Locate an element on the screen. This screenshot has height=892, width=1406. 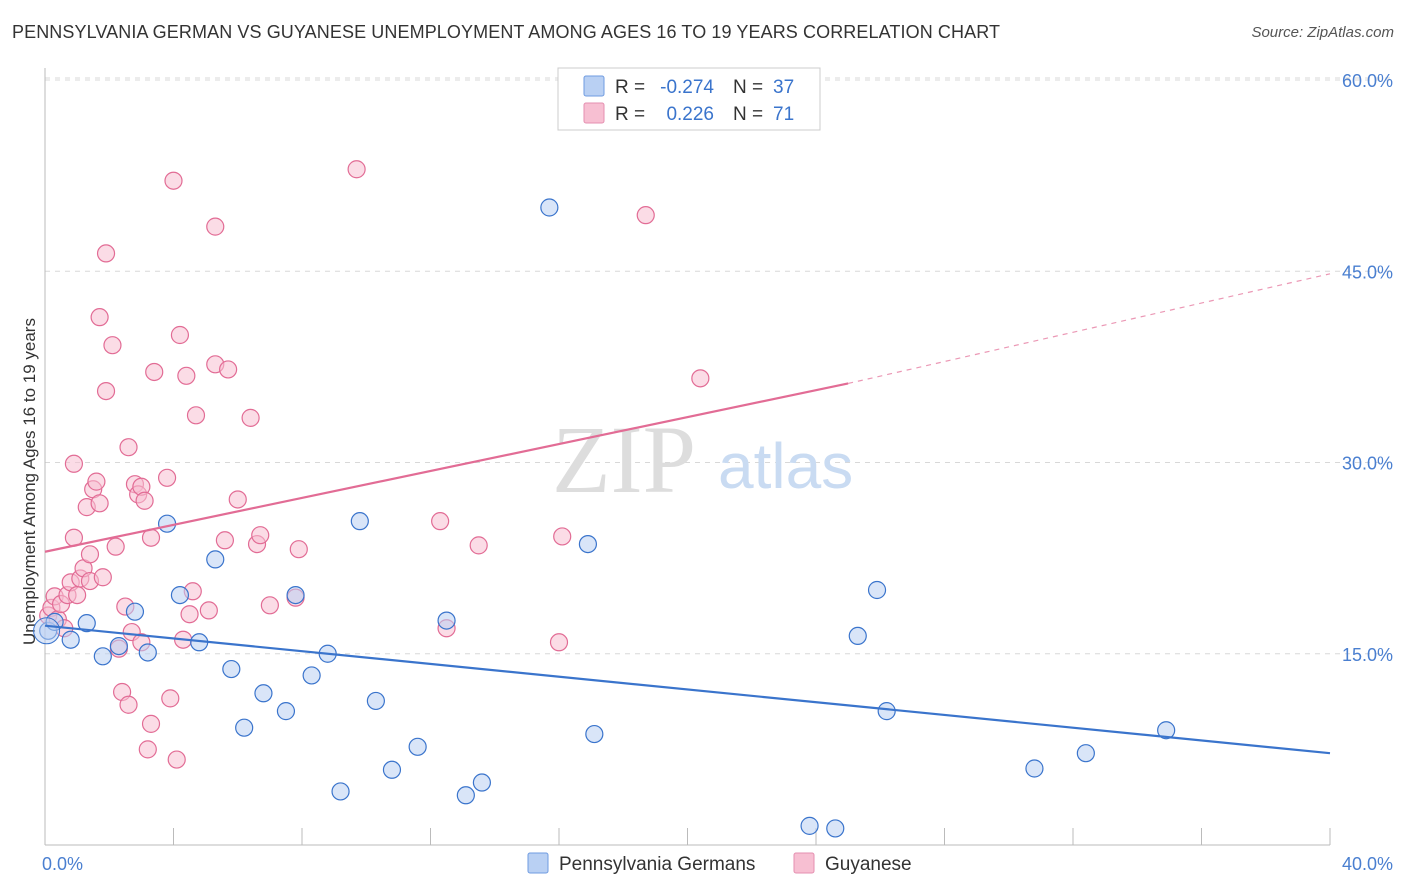
trend-line-pennsylvania-germans is located at coordinates (687, 689).